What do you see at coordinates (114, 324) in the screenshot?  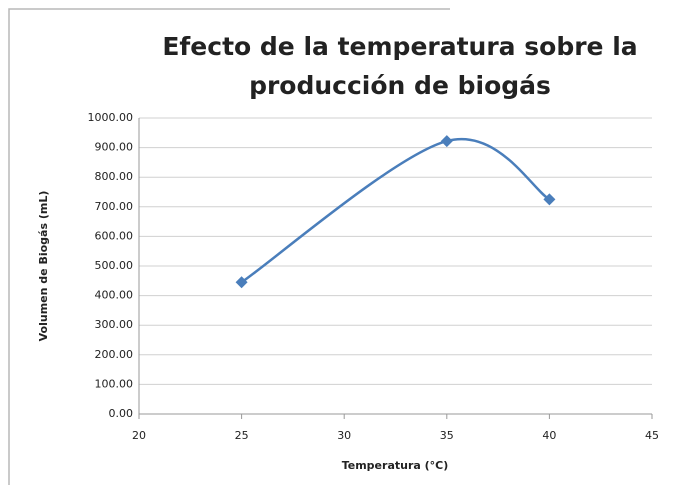 I see `y-tick-label: 300.00` at bounding box center [114, 324].